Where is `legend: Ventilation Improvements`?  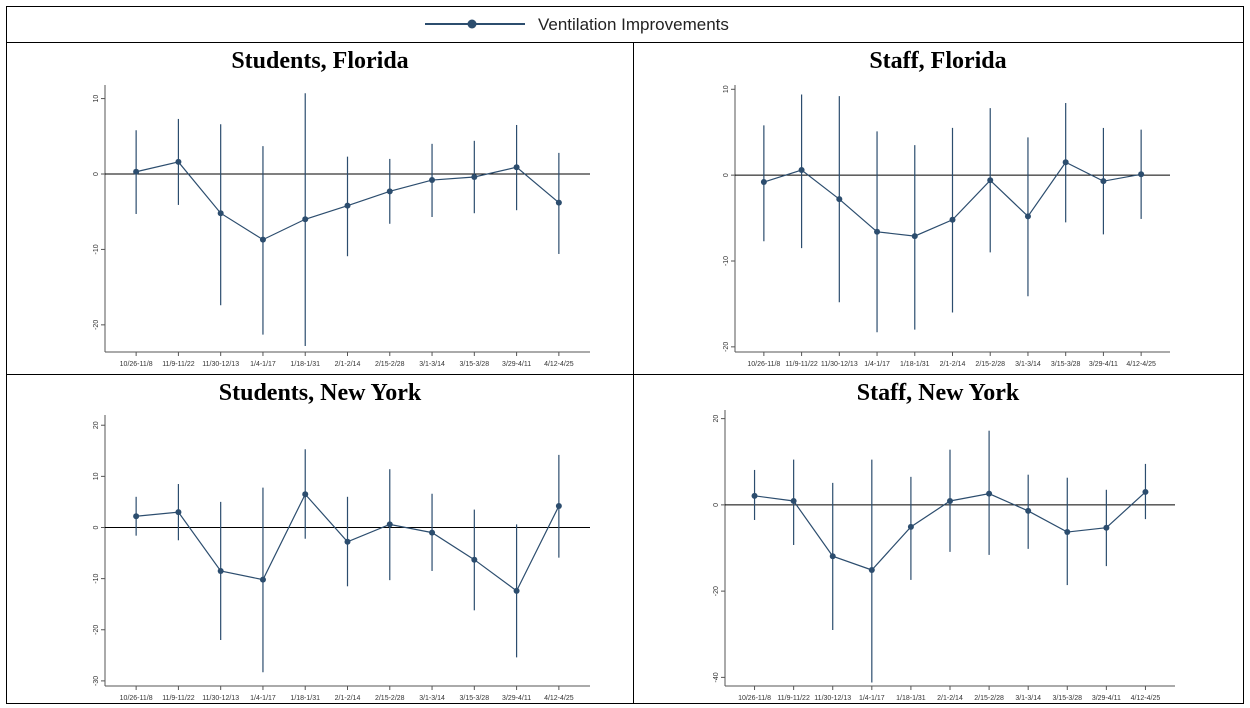
legend: Ventilation Improvements is located at coordinates (577, 24).